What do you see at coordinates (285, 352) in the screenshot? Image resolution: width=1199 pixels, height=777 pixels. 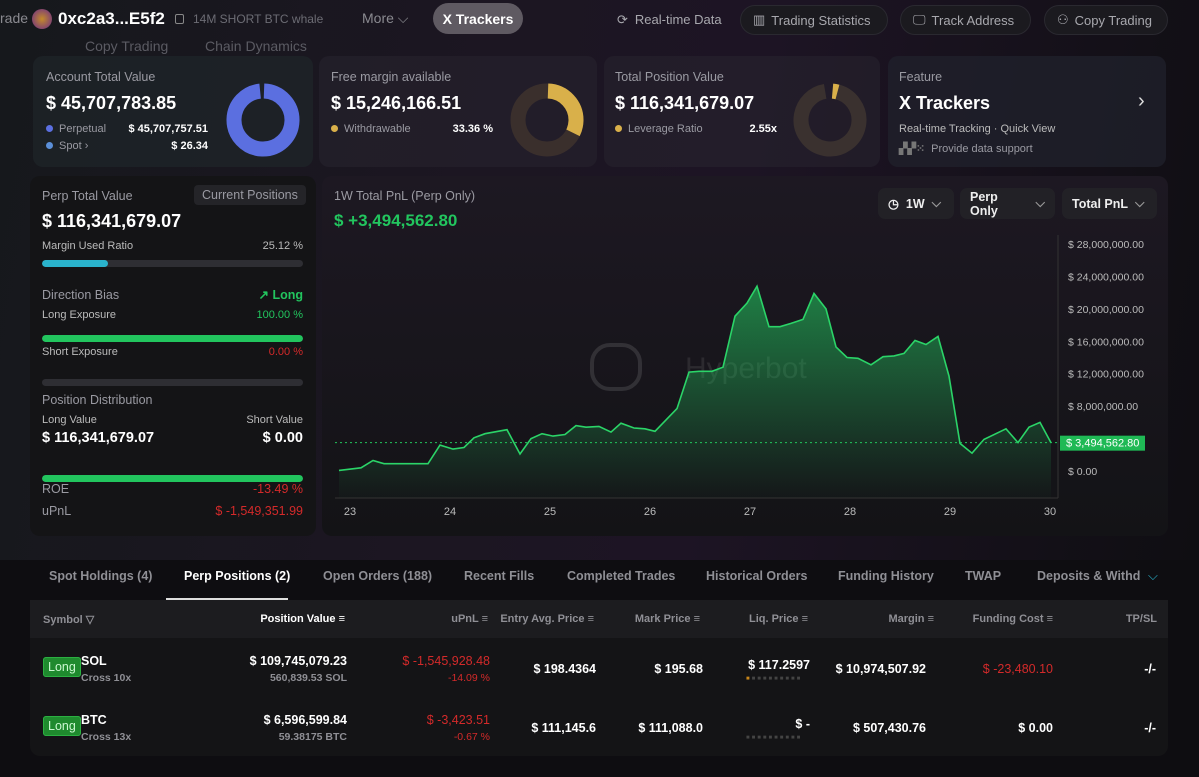 I see `short-exposure-value: 0.00 %` at bounding box center [285, 352].